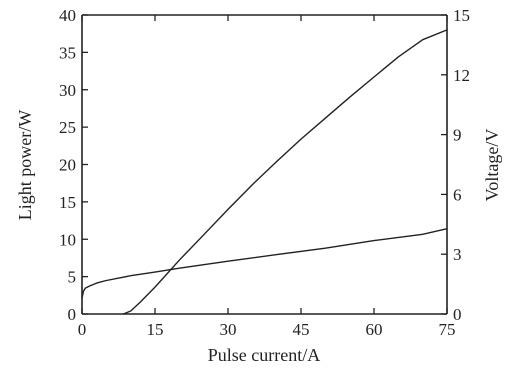 This screenshot has width=513, height=371. What do you see at coordinates (155, 329) in the screenshot?
I see `x-tick-label: 15` at bounding box center [155, 329].